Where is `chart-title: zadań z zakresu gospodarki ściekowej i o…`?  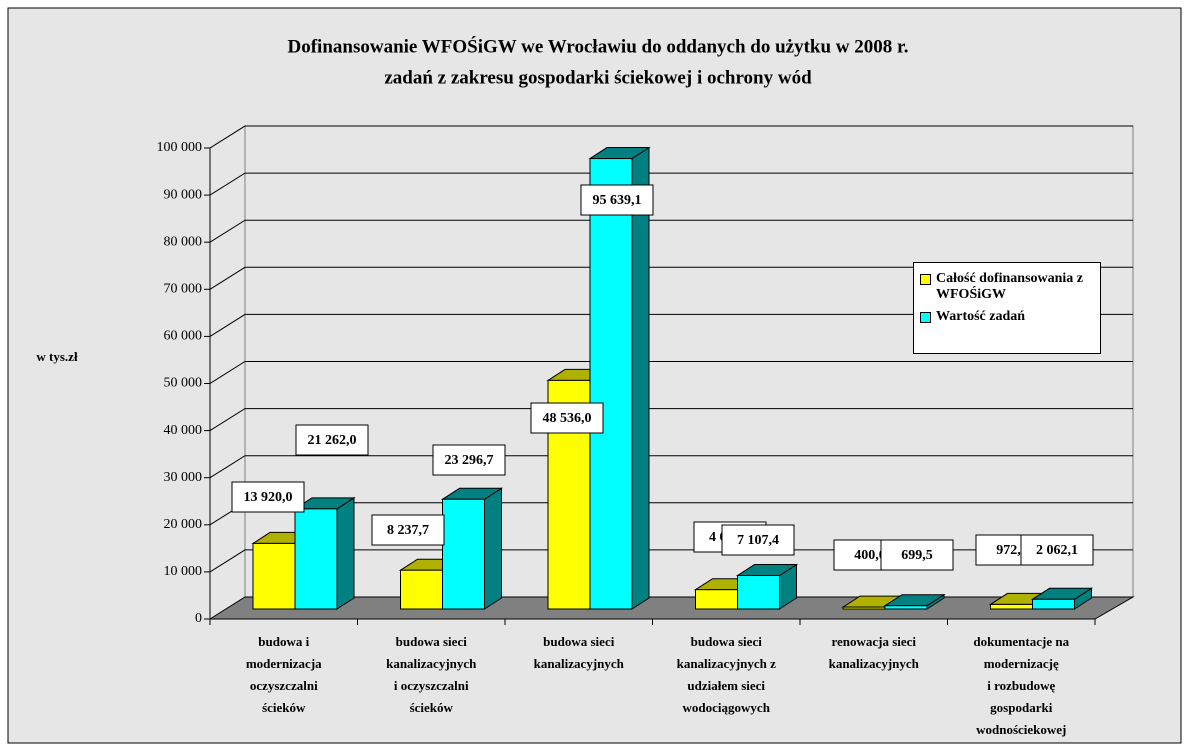 chart-title: zadań z zakresu gospodarki ściekowej i o… is located at coordinates (598, 77).